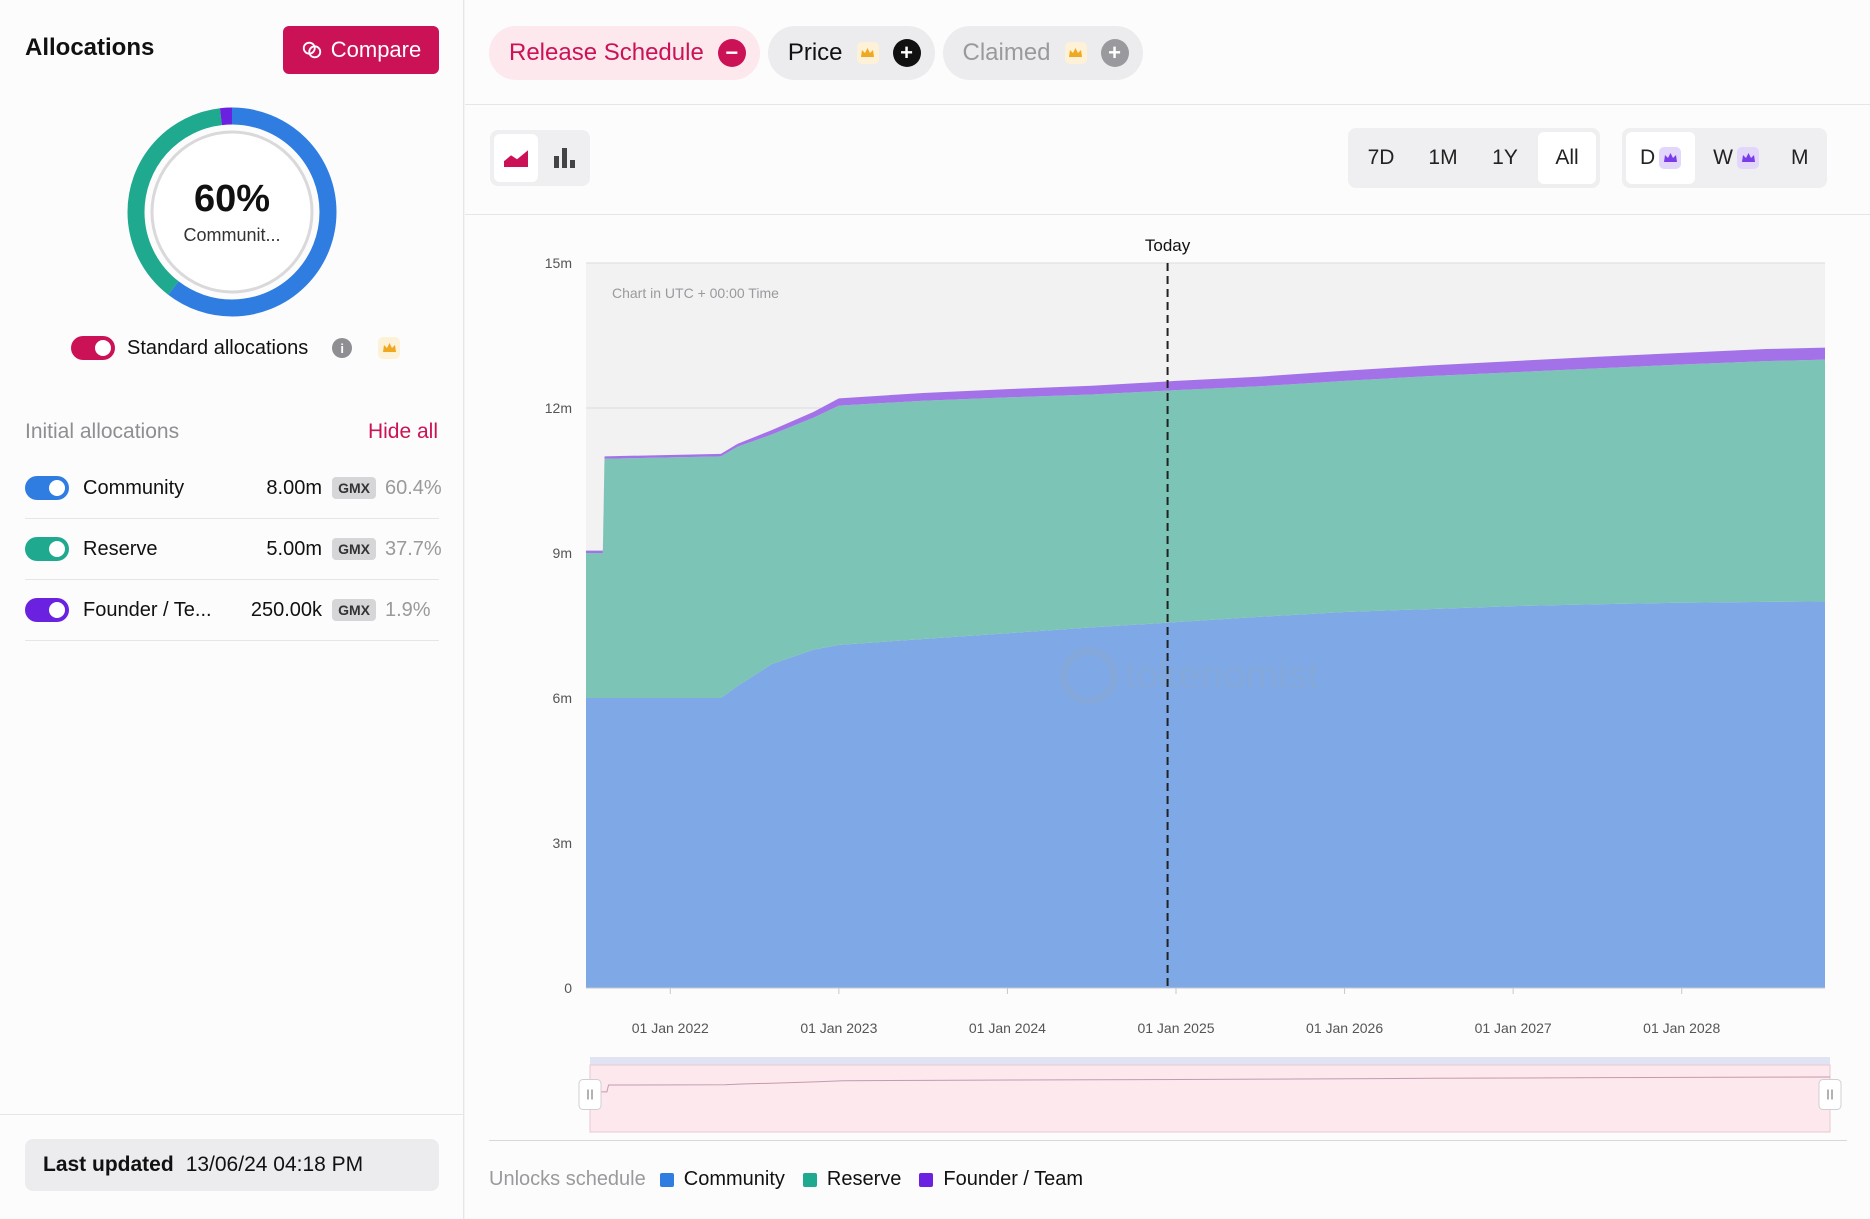 This screenshot has width=1870, height=1219. I want to click on donut-svg, so click(232, 212).